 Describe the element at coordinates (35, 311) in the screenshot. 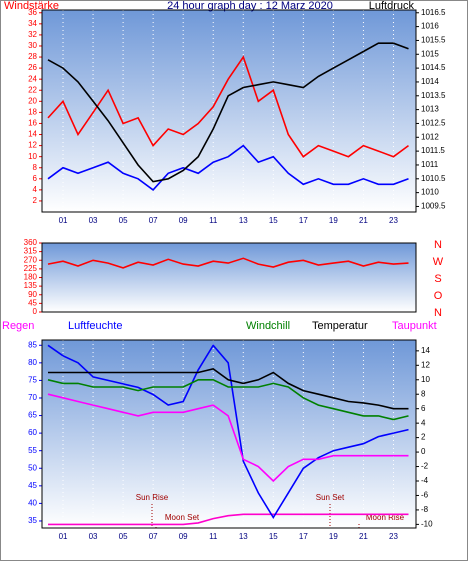

I see `y-tick-label: 0` at that location.